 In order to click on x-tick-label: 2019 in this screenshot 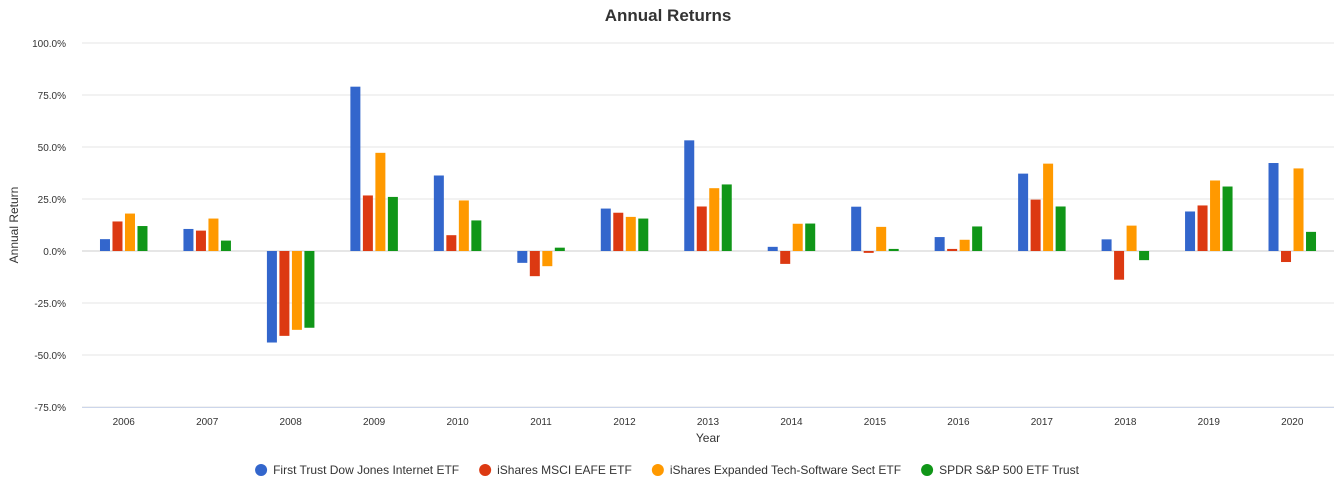, I will do `click(1209, 422)`.